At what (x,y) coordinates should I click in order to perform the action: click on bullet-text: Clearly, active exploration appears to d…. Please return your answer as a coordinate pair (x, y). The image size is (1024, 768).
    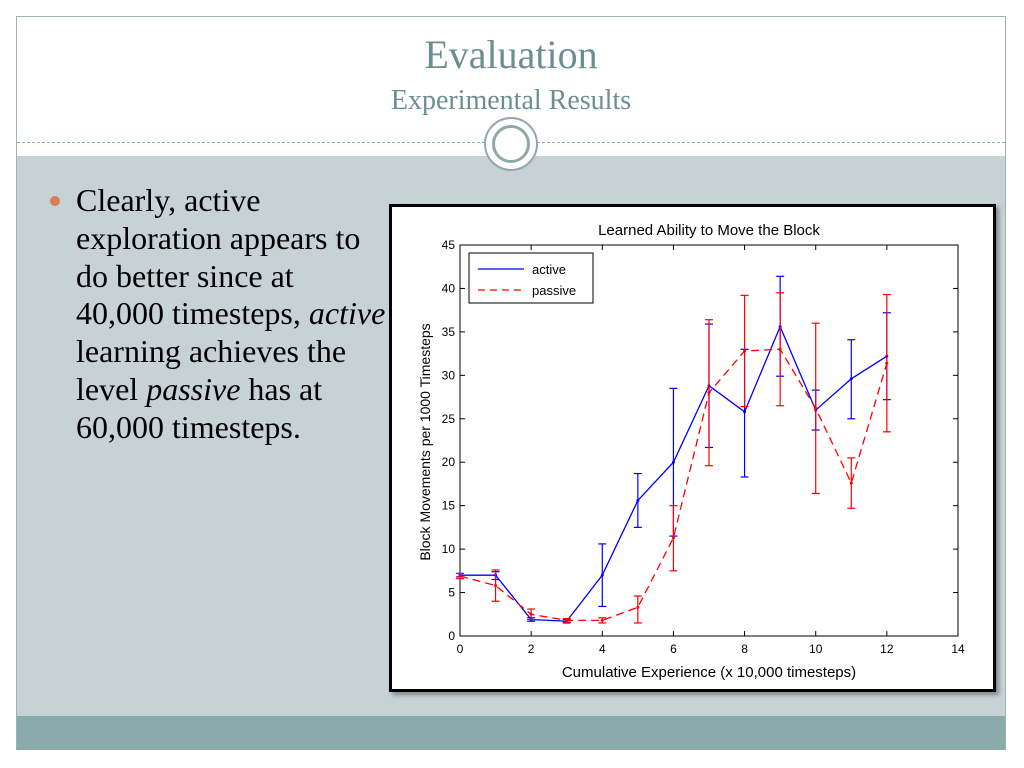
    Looking at the image, I should click on (231, 314).